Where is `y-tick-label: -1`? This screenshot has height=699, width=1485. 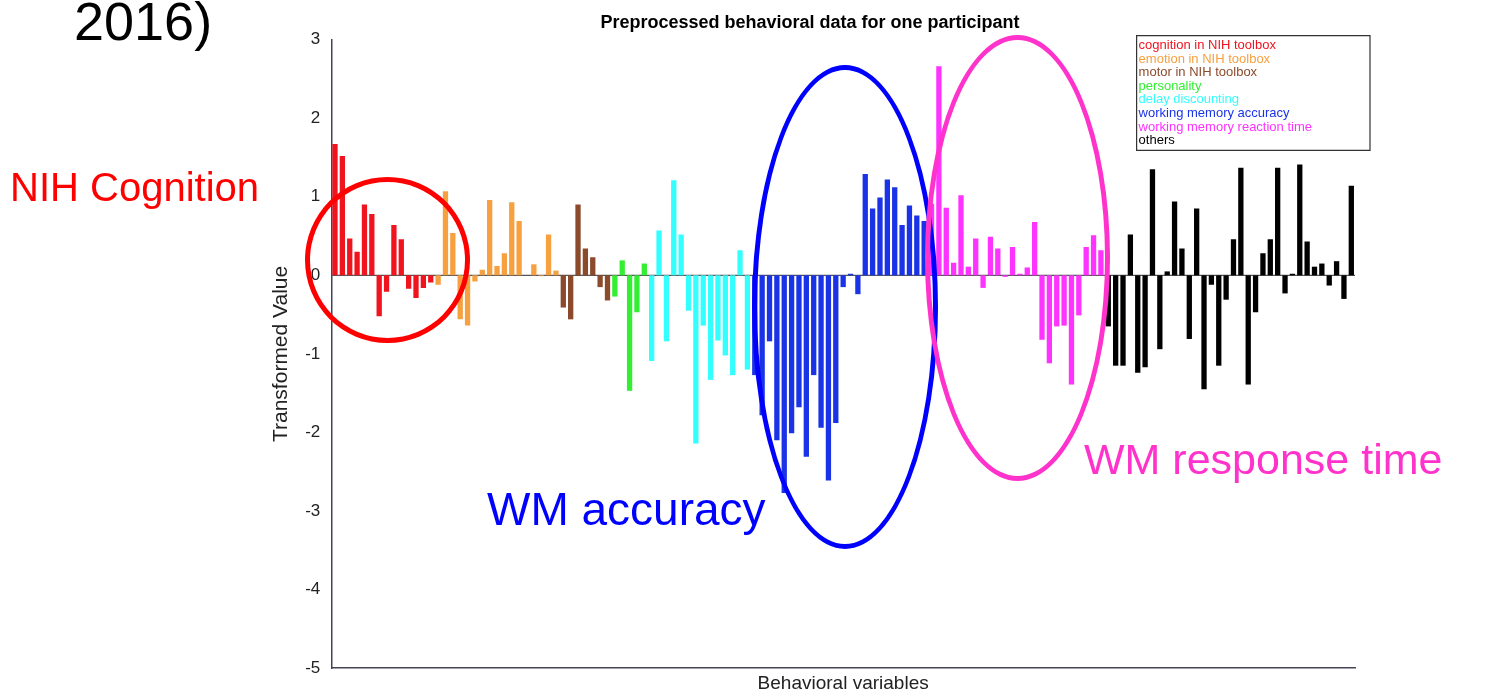 y-tick-label: -1 is located at coordinates (313, 353).